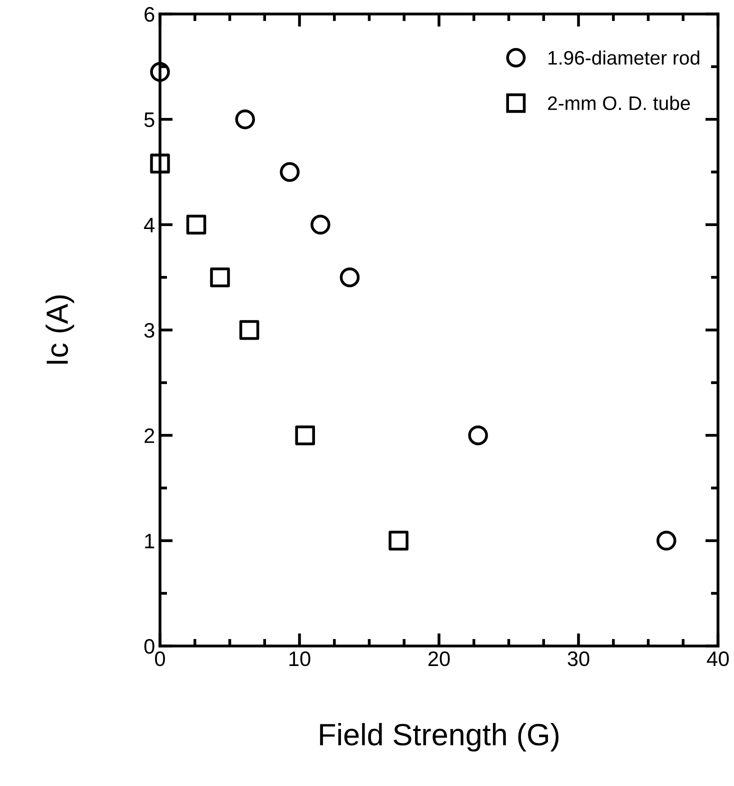  Describe the element at coordinates (149, 646) in the screenshot. I see `y-tick-label: 0` at that location.